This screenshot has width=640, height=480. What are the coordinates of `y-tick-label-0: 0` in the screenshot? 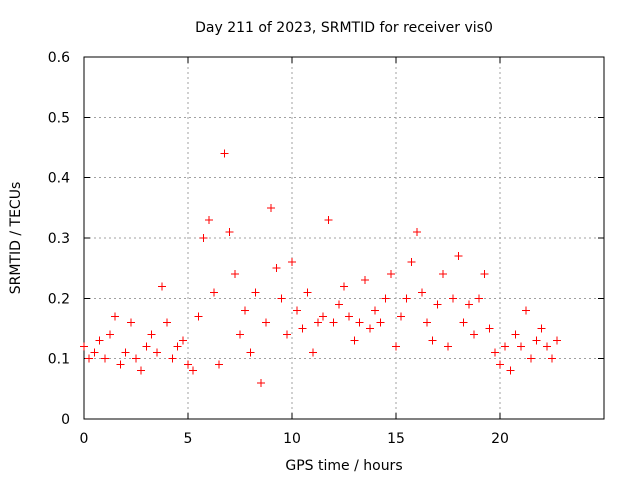 It's located at (65, 420).